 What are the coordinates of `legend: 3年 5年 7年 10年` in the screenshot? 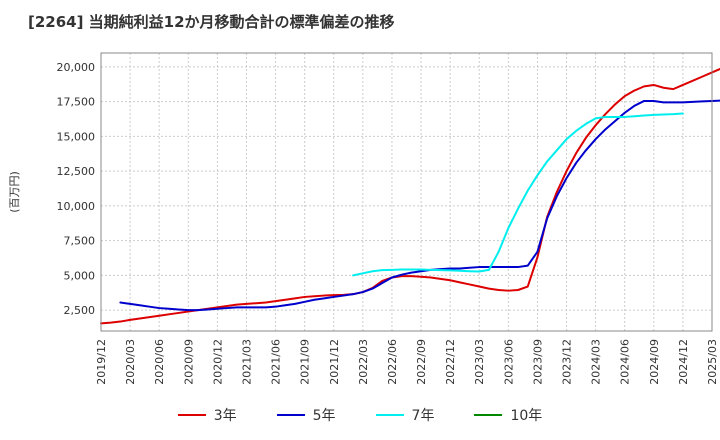 It's located at (360, 415).